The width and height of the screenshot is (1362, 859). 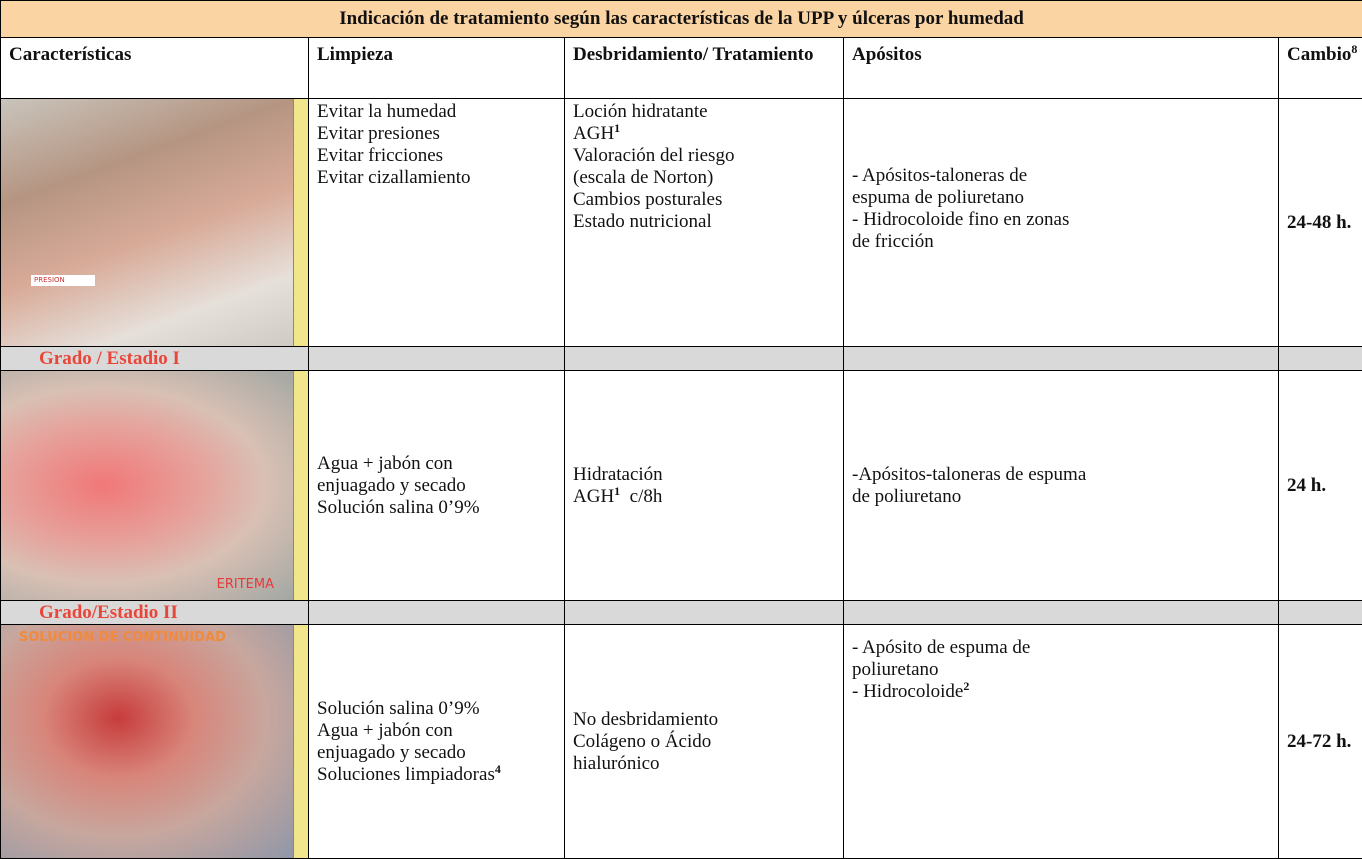 I want to click on wound-photo: PRESION, so click(x=147, y=222).